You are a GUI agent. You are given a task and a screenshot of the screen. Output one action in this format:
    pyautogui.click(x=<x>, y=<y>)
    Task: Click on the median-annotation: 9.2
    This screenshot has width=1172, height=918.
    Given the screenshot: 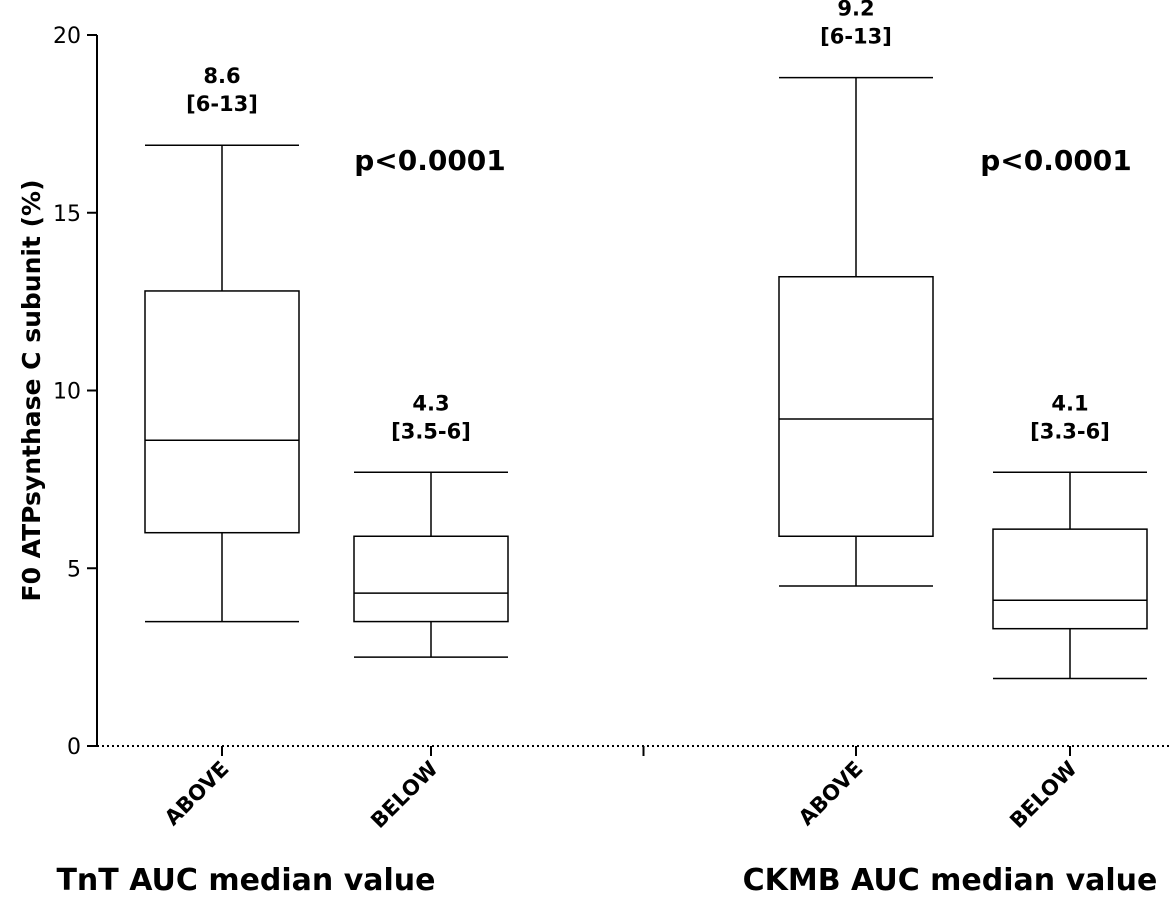 What is the action you would take?
    pyautogui.click(x=855, y=10)
    